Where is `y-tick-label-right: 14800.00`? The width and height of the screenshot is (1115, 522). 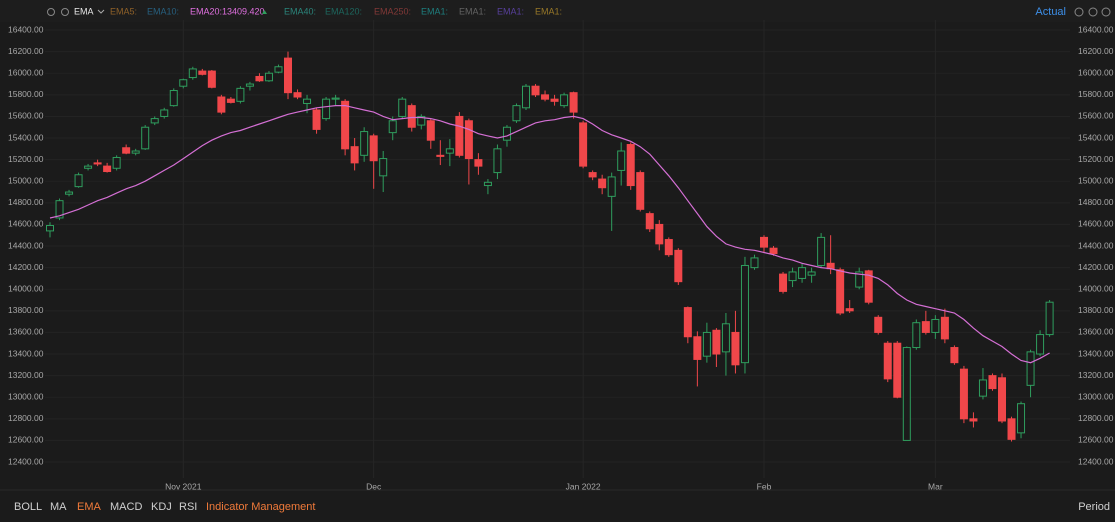
y-tick-label-right: 14800.00 is located at coordinates (1096, 202).